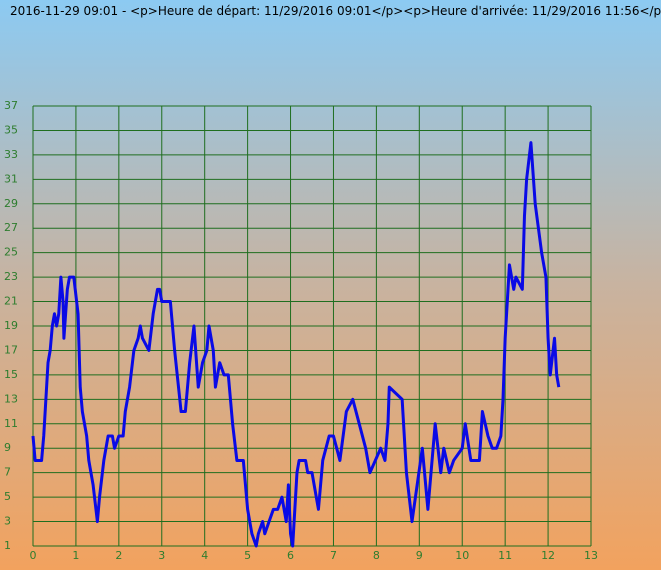 This screenshot has height=570, width=661. What do you see at coordinates (11, 105) in the screenshot?
I see `y-tick-label: 37` at bounding box center [11, 105].